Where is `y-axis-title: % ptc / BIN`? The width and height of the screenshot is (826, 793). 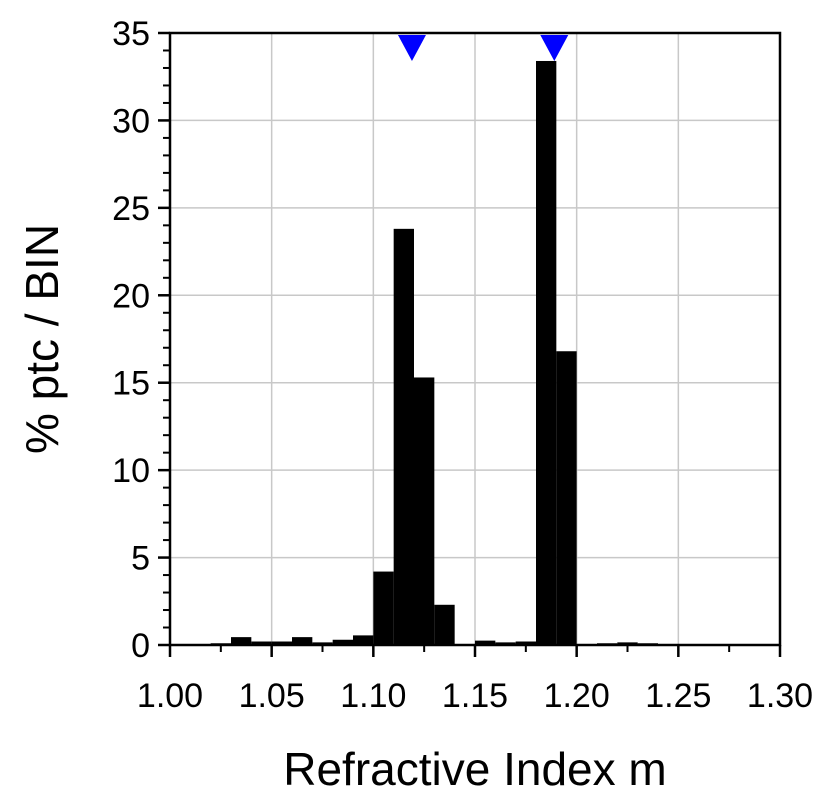
y-axis-title: % ptc / BIN is located at coordinates (42, 339).